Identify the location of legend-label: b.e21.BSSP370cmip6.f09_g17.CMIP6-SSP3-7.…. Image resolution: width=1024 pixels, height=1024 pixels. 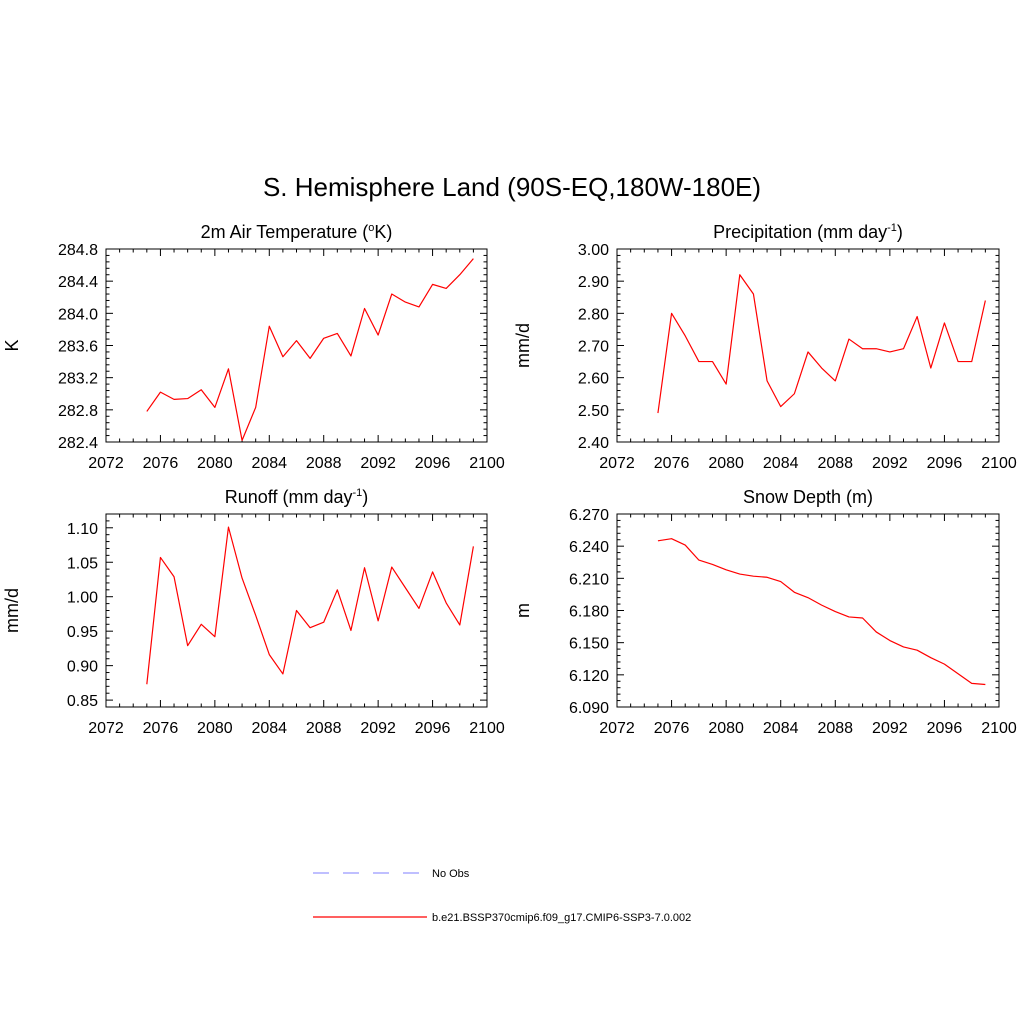
(561, 918).